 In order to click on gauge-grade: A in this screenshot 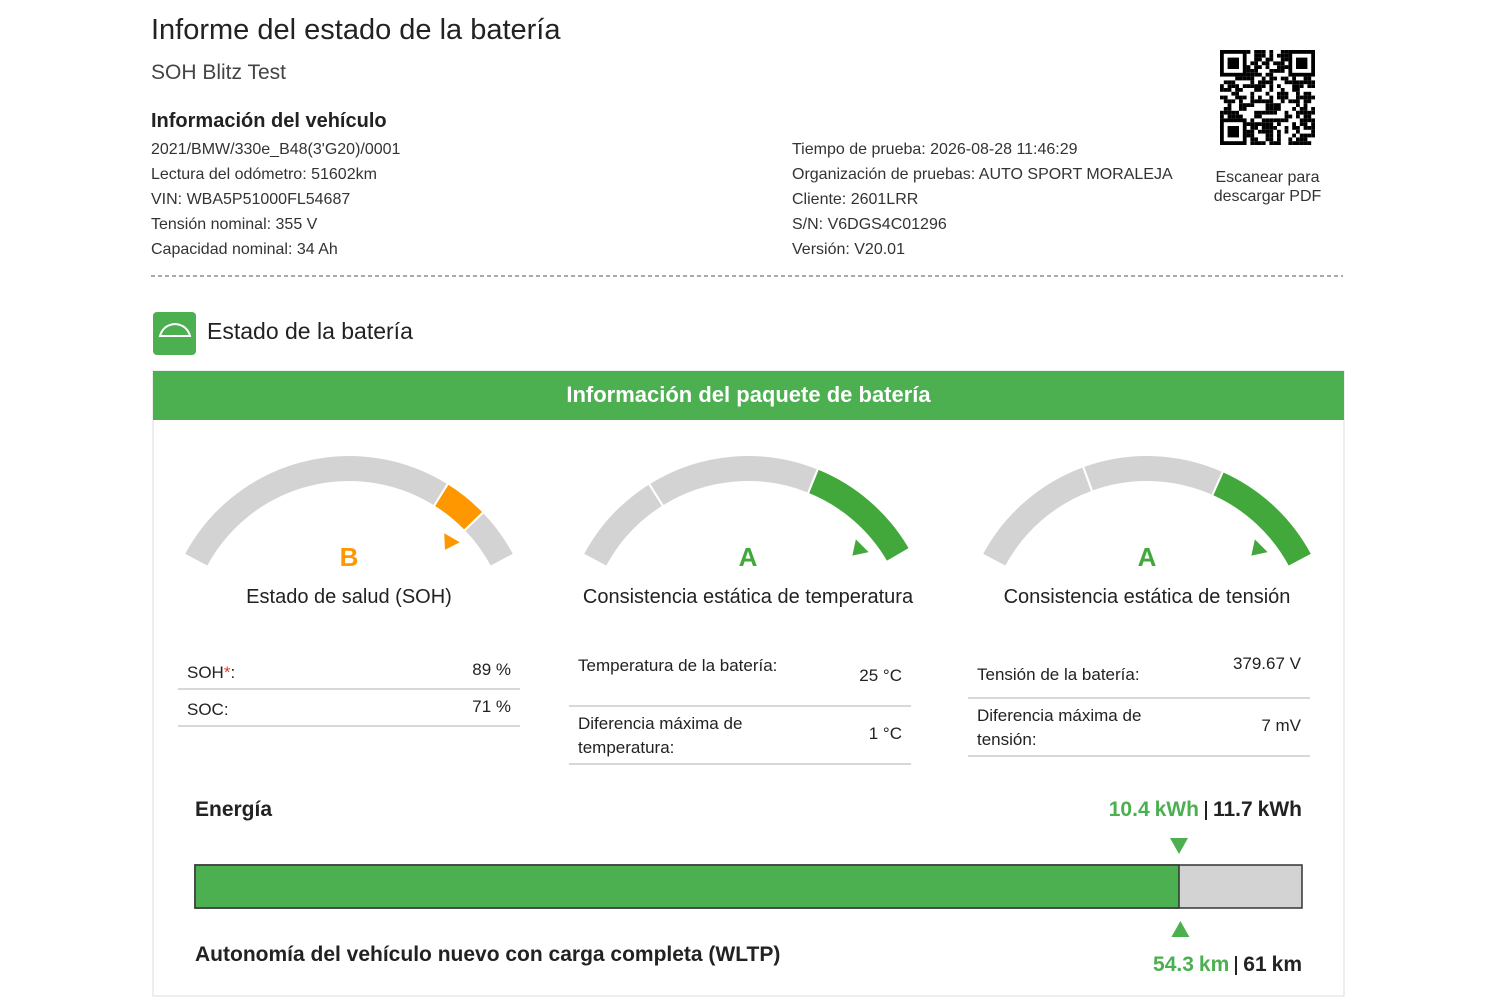, I will do `click(748, 557)`.